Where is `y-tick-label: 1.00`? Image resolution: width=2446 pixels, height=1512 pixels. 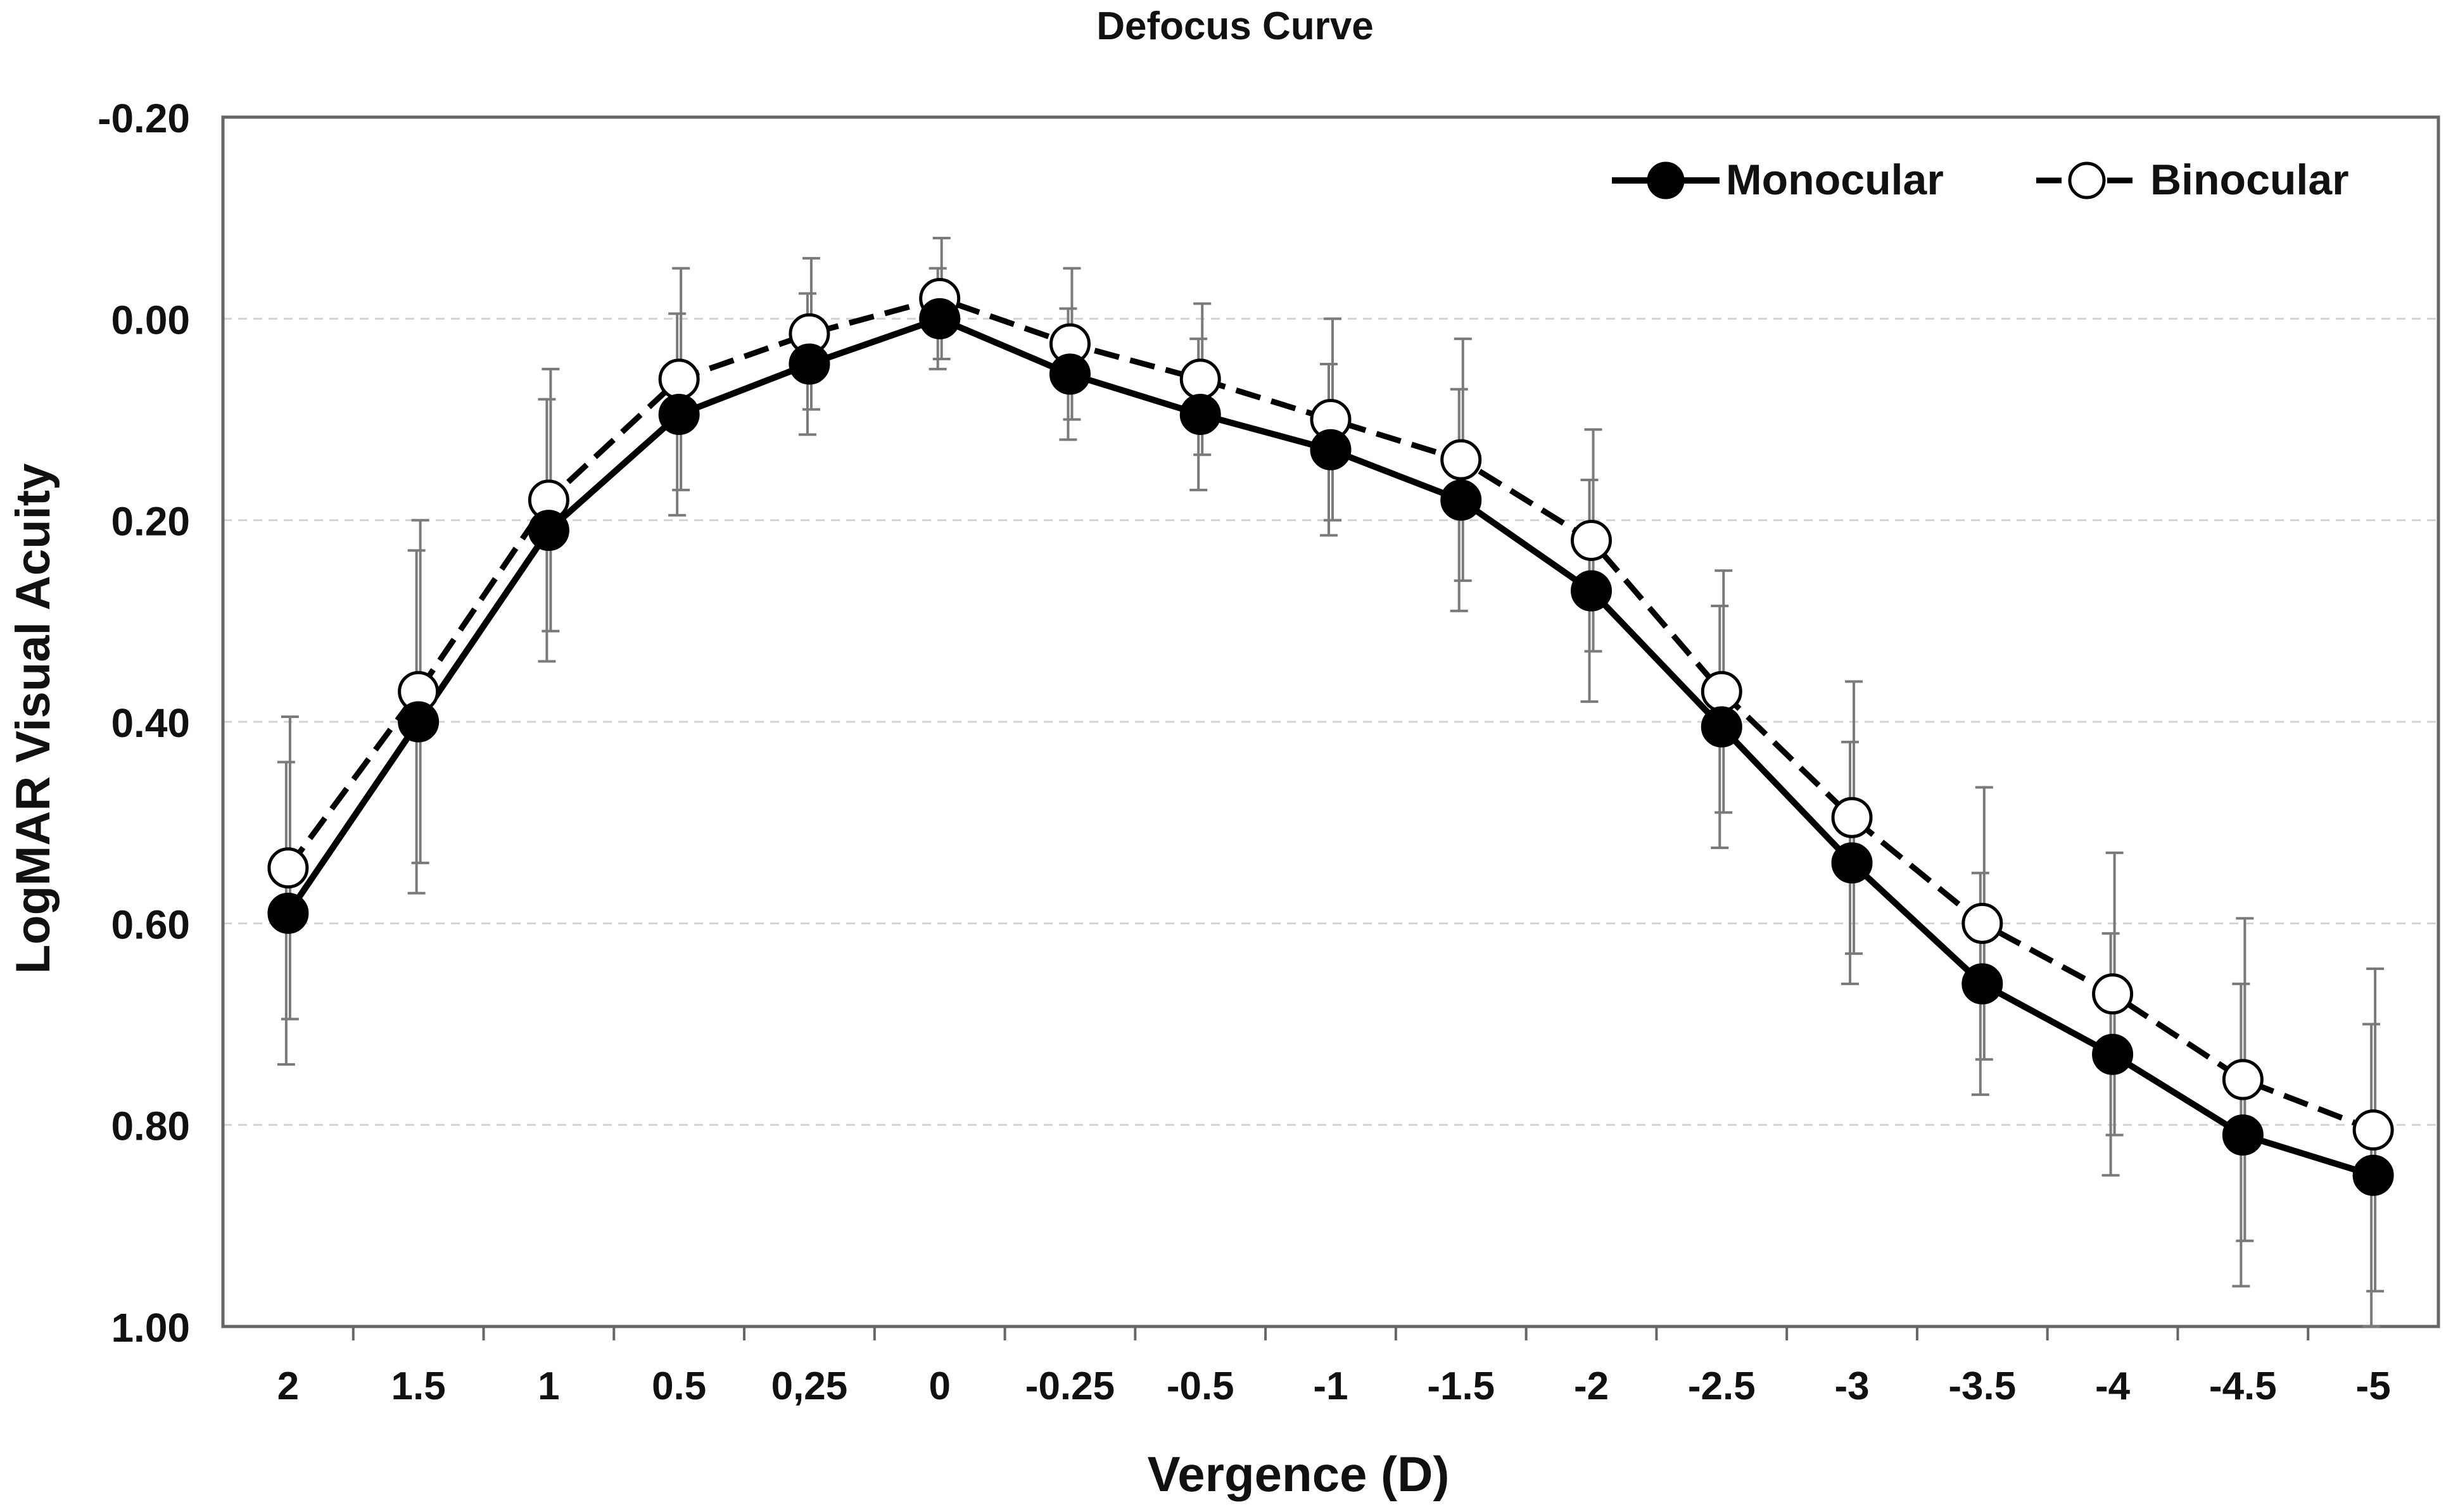 y-tick-label: 1.00 is located at coordinates (151, 1328).